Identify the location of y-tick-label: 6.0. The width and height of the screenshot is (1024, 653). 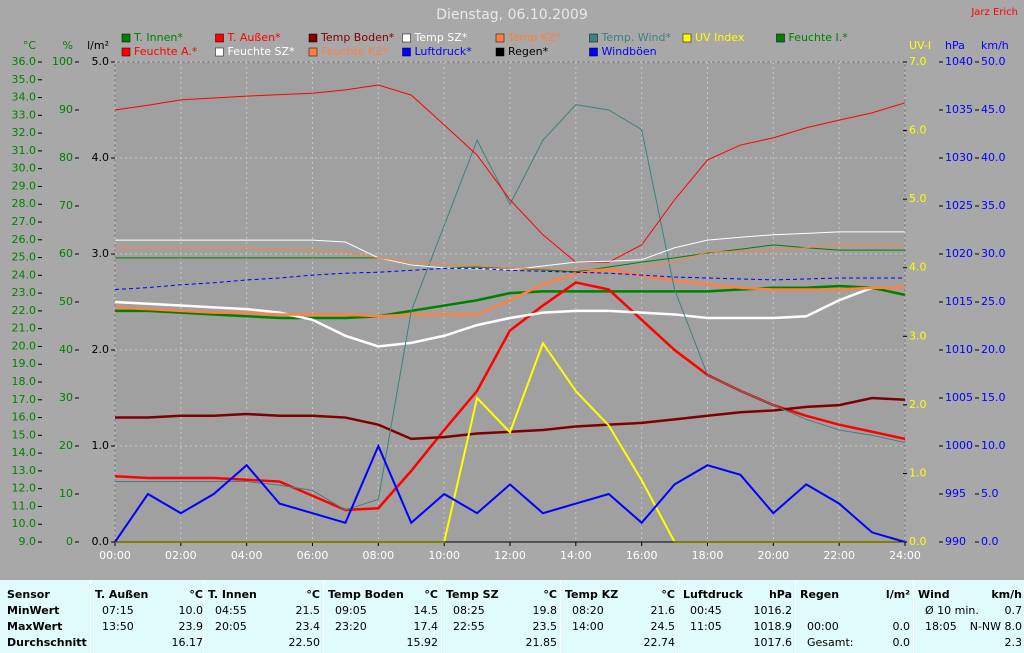
(918, 130).